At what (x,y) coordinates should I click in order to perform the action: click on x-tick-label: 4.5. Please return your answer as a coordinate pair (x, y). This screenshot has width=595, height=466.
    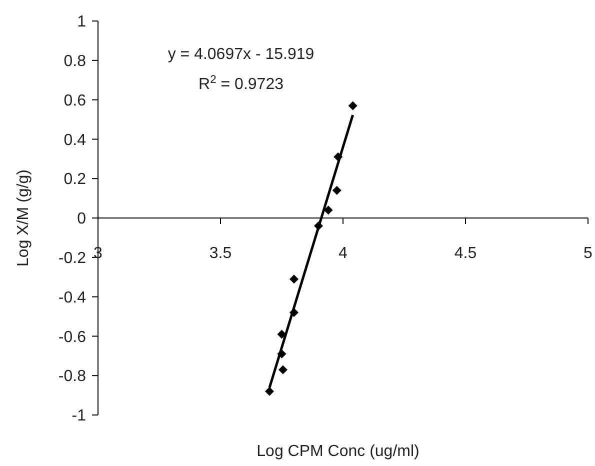
    Looking at the image, I should click on (465, 253).